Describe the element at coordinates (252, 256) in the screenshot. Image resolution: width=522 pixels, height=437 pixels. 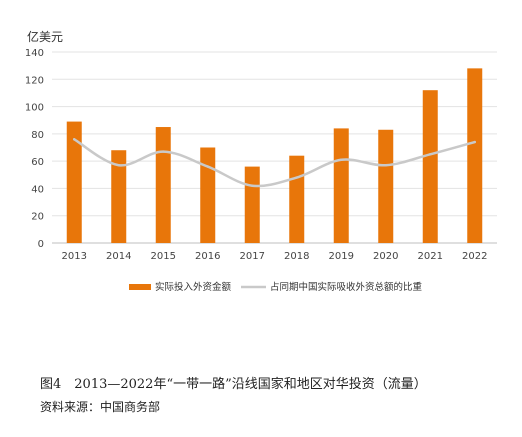
I see `x-tick-label: 2017` at that location.